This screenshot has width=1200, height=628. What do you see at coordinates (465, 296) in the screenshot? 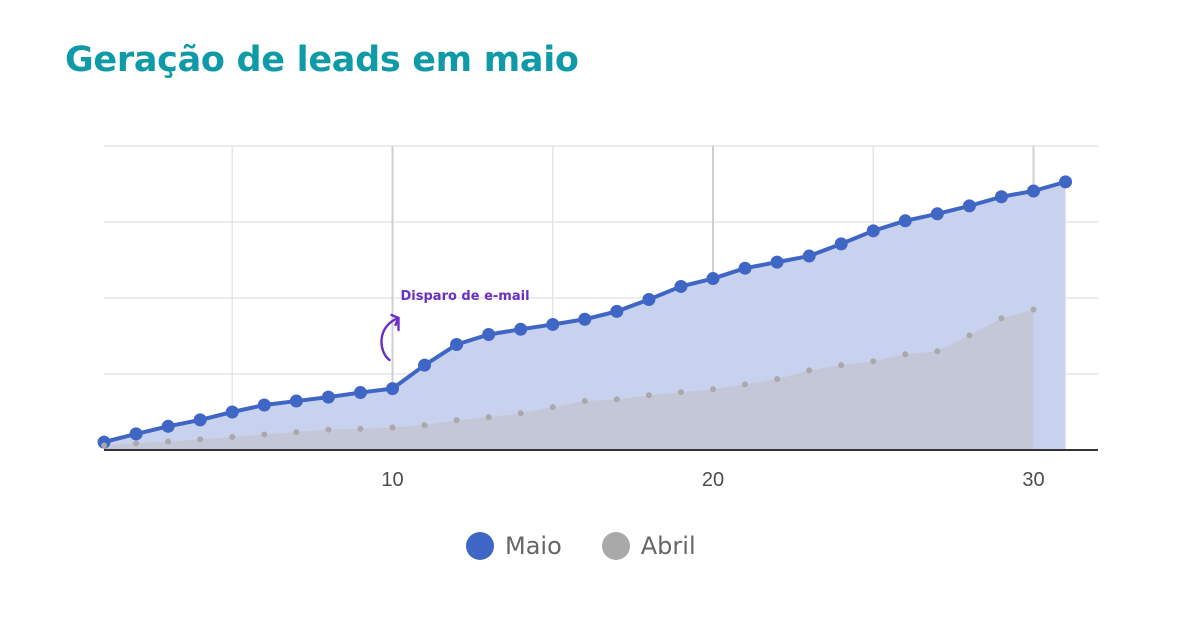
I see `annotation-email-send-label: Disparo de e-mail` at bounding box center [465, 296].